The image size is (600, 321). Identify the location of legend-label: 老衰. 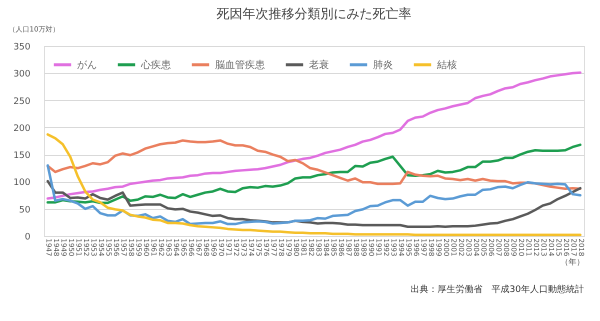
(319, 64).